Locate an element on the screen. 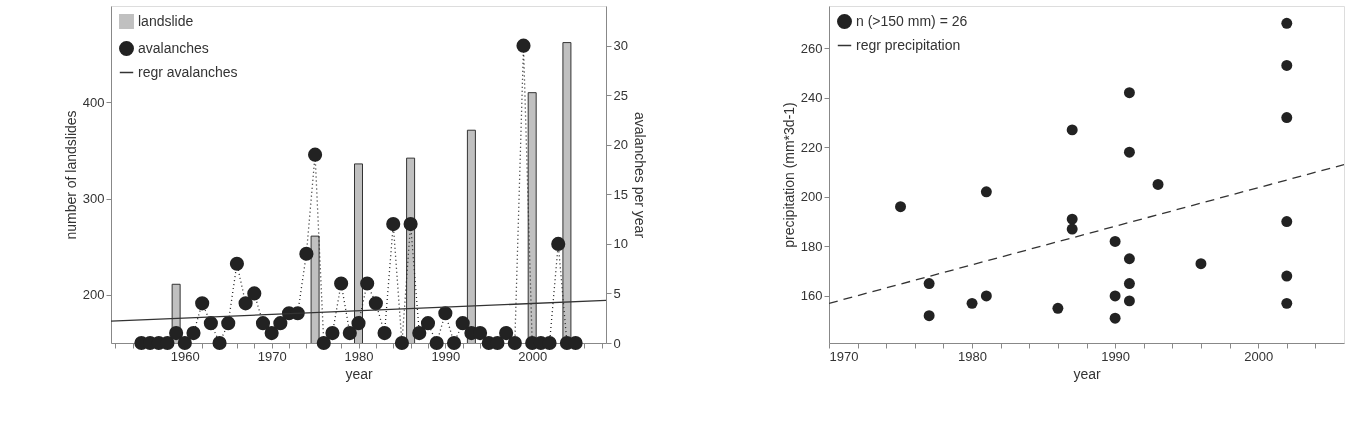 The image size is (1351, 429). y2-tick-label: 10 is located at coordinates (620, 244).